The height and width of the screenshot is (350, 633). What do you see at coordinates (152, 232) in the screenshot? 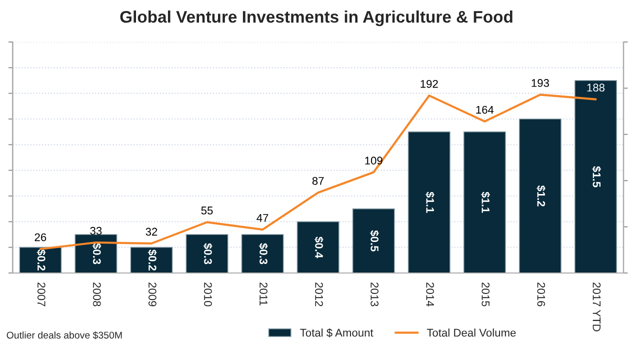
I see `data-label: 32` at bounding box center [152, 232].